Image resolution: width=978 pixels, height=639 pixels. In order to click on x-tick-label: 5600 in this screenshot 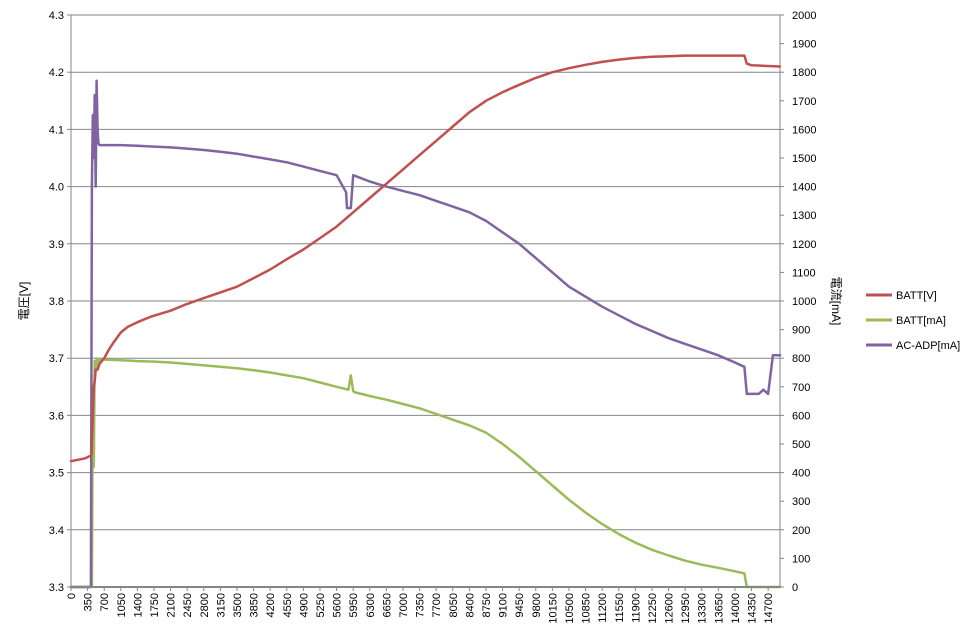, I will do `click(338, 605)`.